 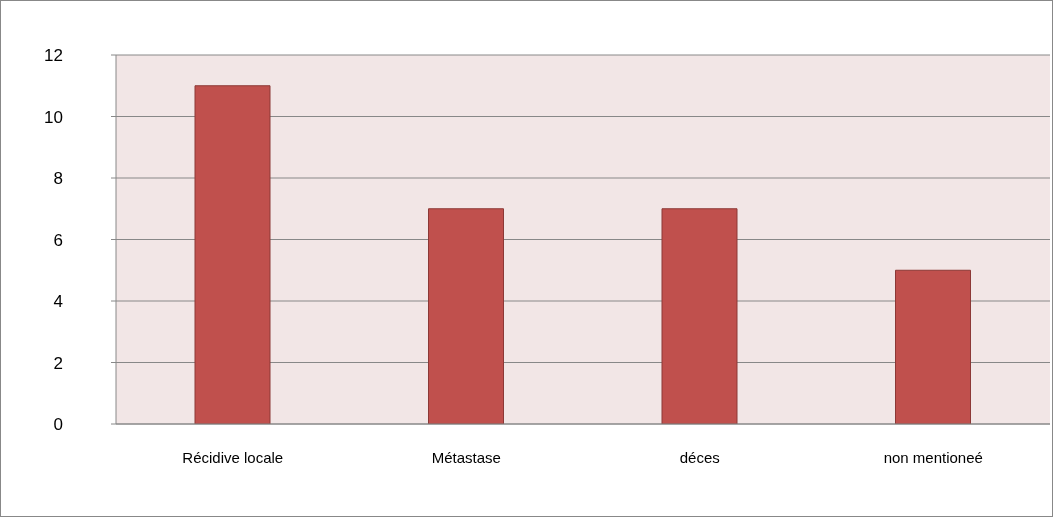 I want to click on x-tick-label: Récidive locale, so click(x=233, y=457).